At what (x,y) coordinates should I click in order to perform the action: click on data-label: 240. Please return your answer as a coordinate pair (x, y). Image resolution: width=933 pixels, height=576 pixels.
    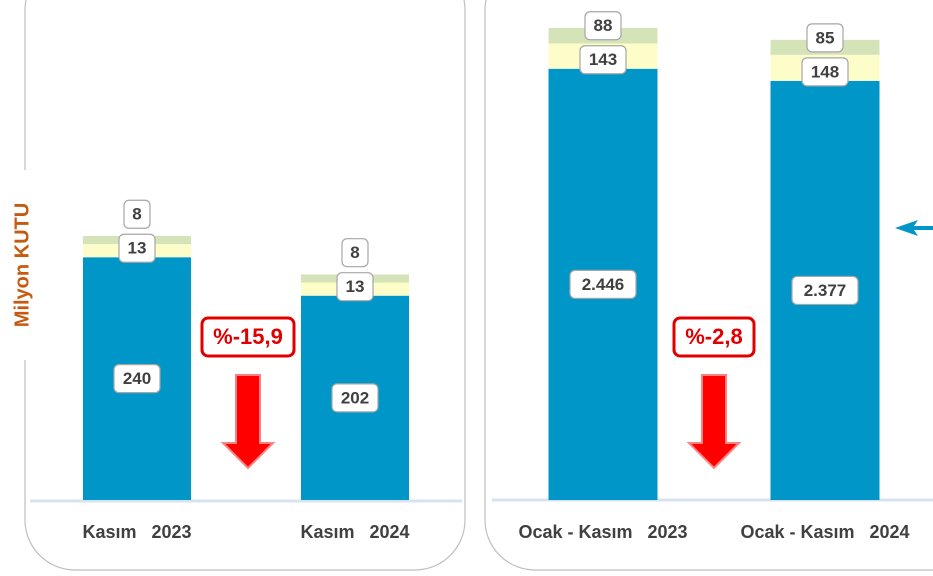
    Looking at the image, I should click on (137, 378).